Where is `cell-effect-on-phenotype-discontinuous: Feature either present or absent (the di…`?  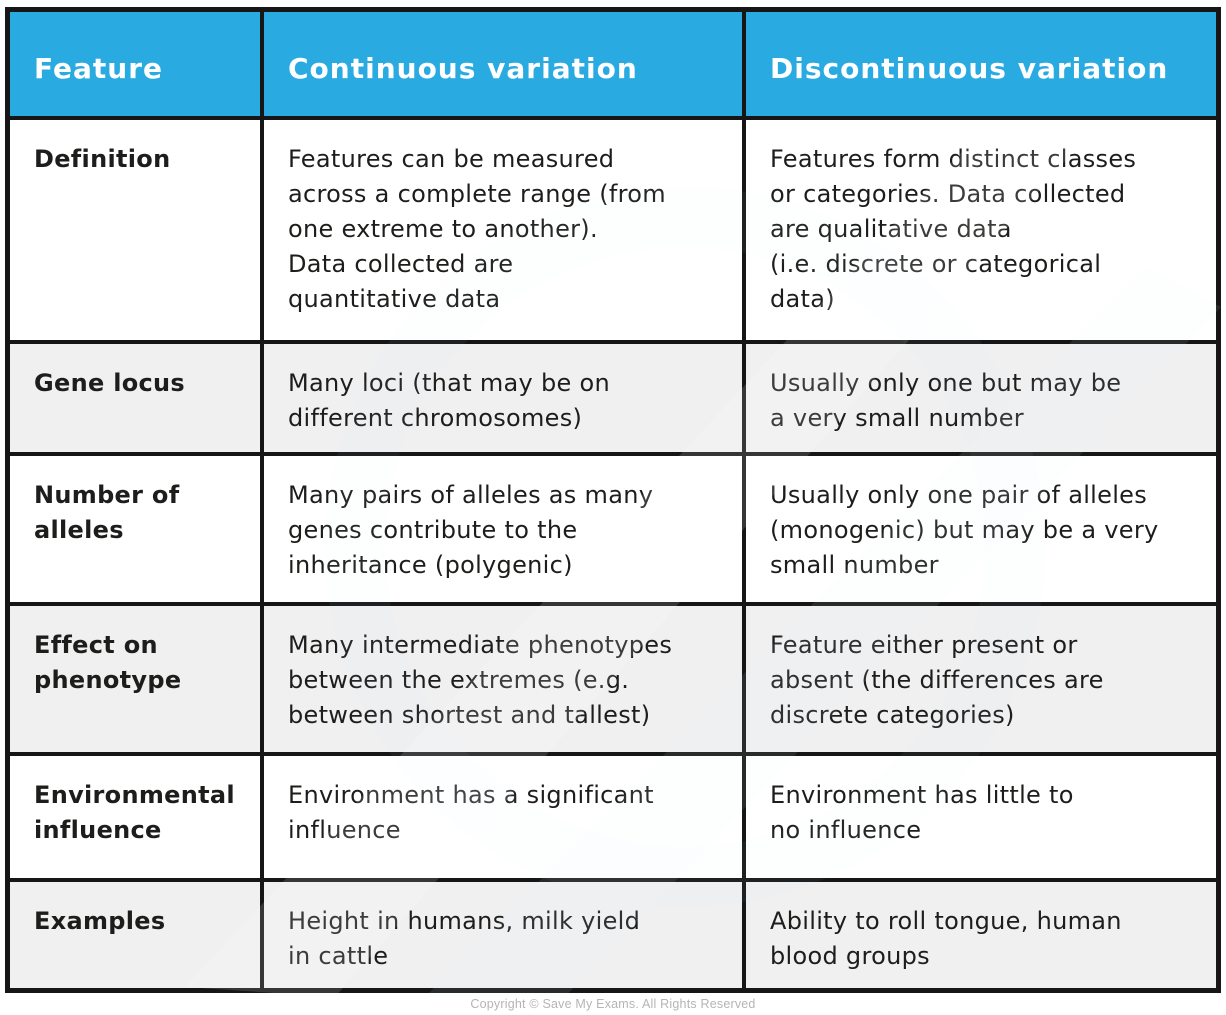 cell-effect-on-phenotype-discontinuous: Feature either present or absent (the di… is located at coordinates (981, 679).